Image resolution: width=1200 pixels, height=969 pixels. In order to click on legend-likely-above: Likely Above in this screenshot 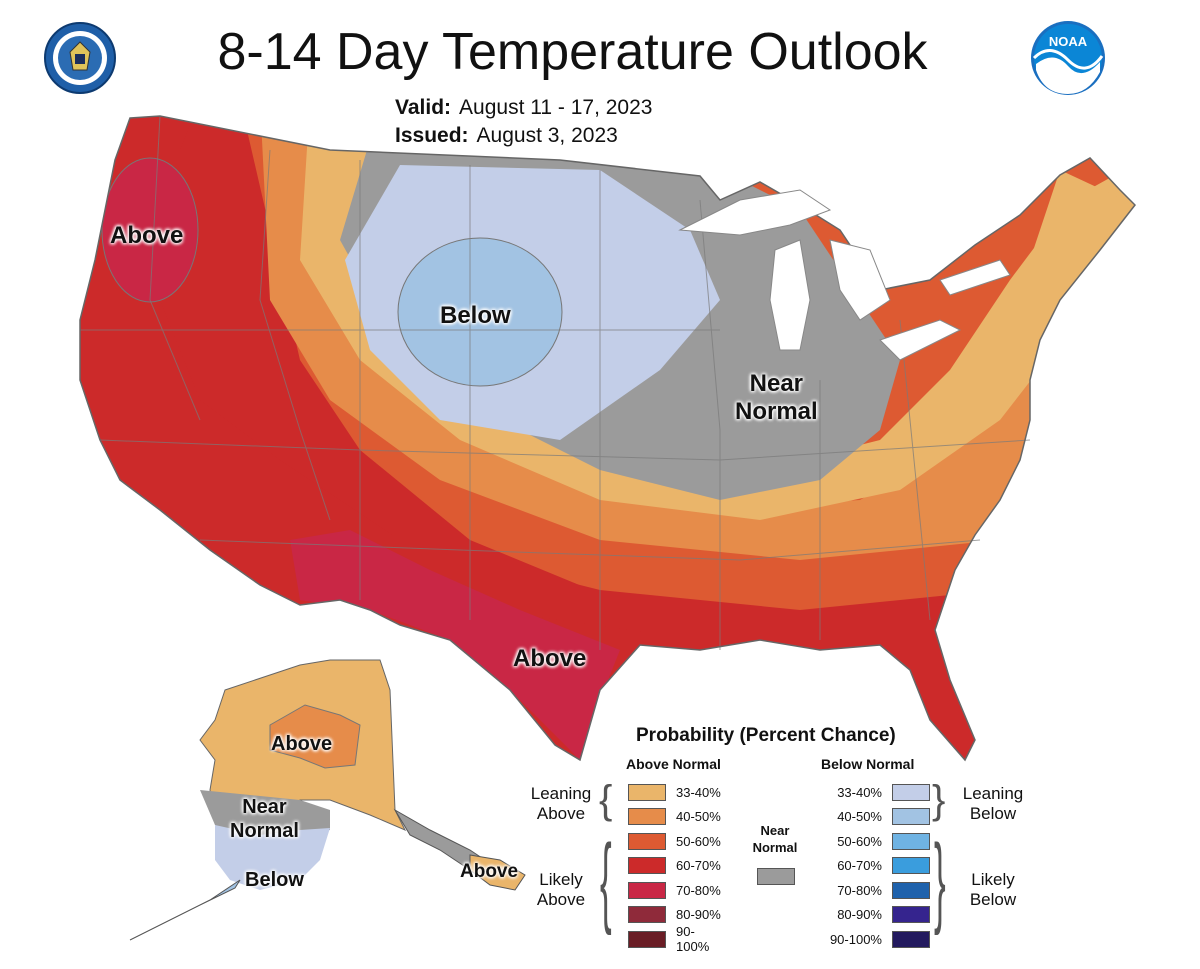, I will do `click(561, 889)`.